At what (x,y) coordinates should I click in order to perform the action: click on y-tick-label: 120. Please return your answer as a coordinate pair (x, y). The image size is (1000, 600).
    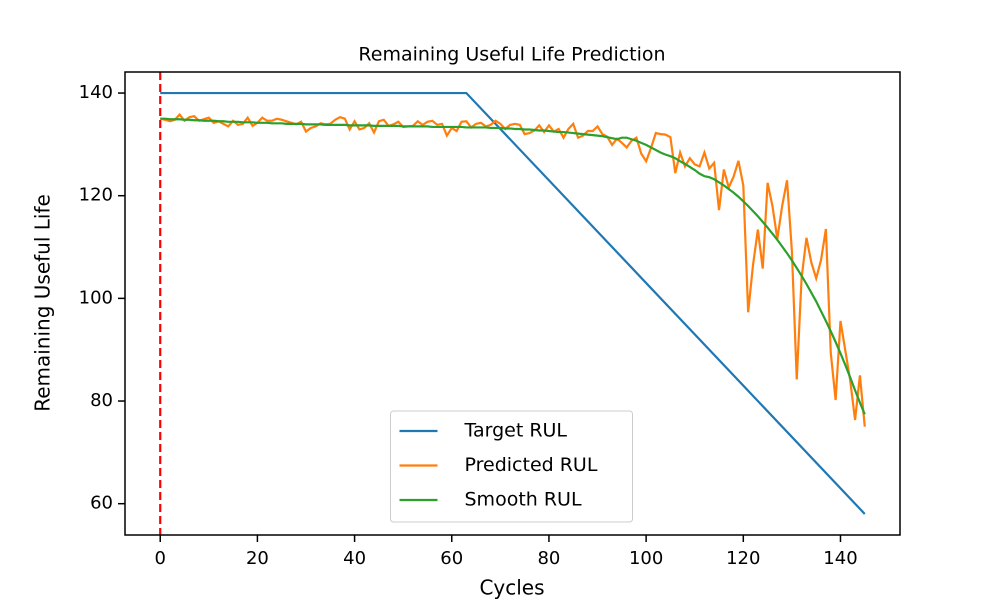
    Looking at the image, I should click on (96, 195).